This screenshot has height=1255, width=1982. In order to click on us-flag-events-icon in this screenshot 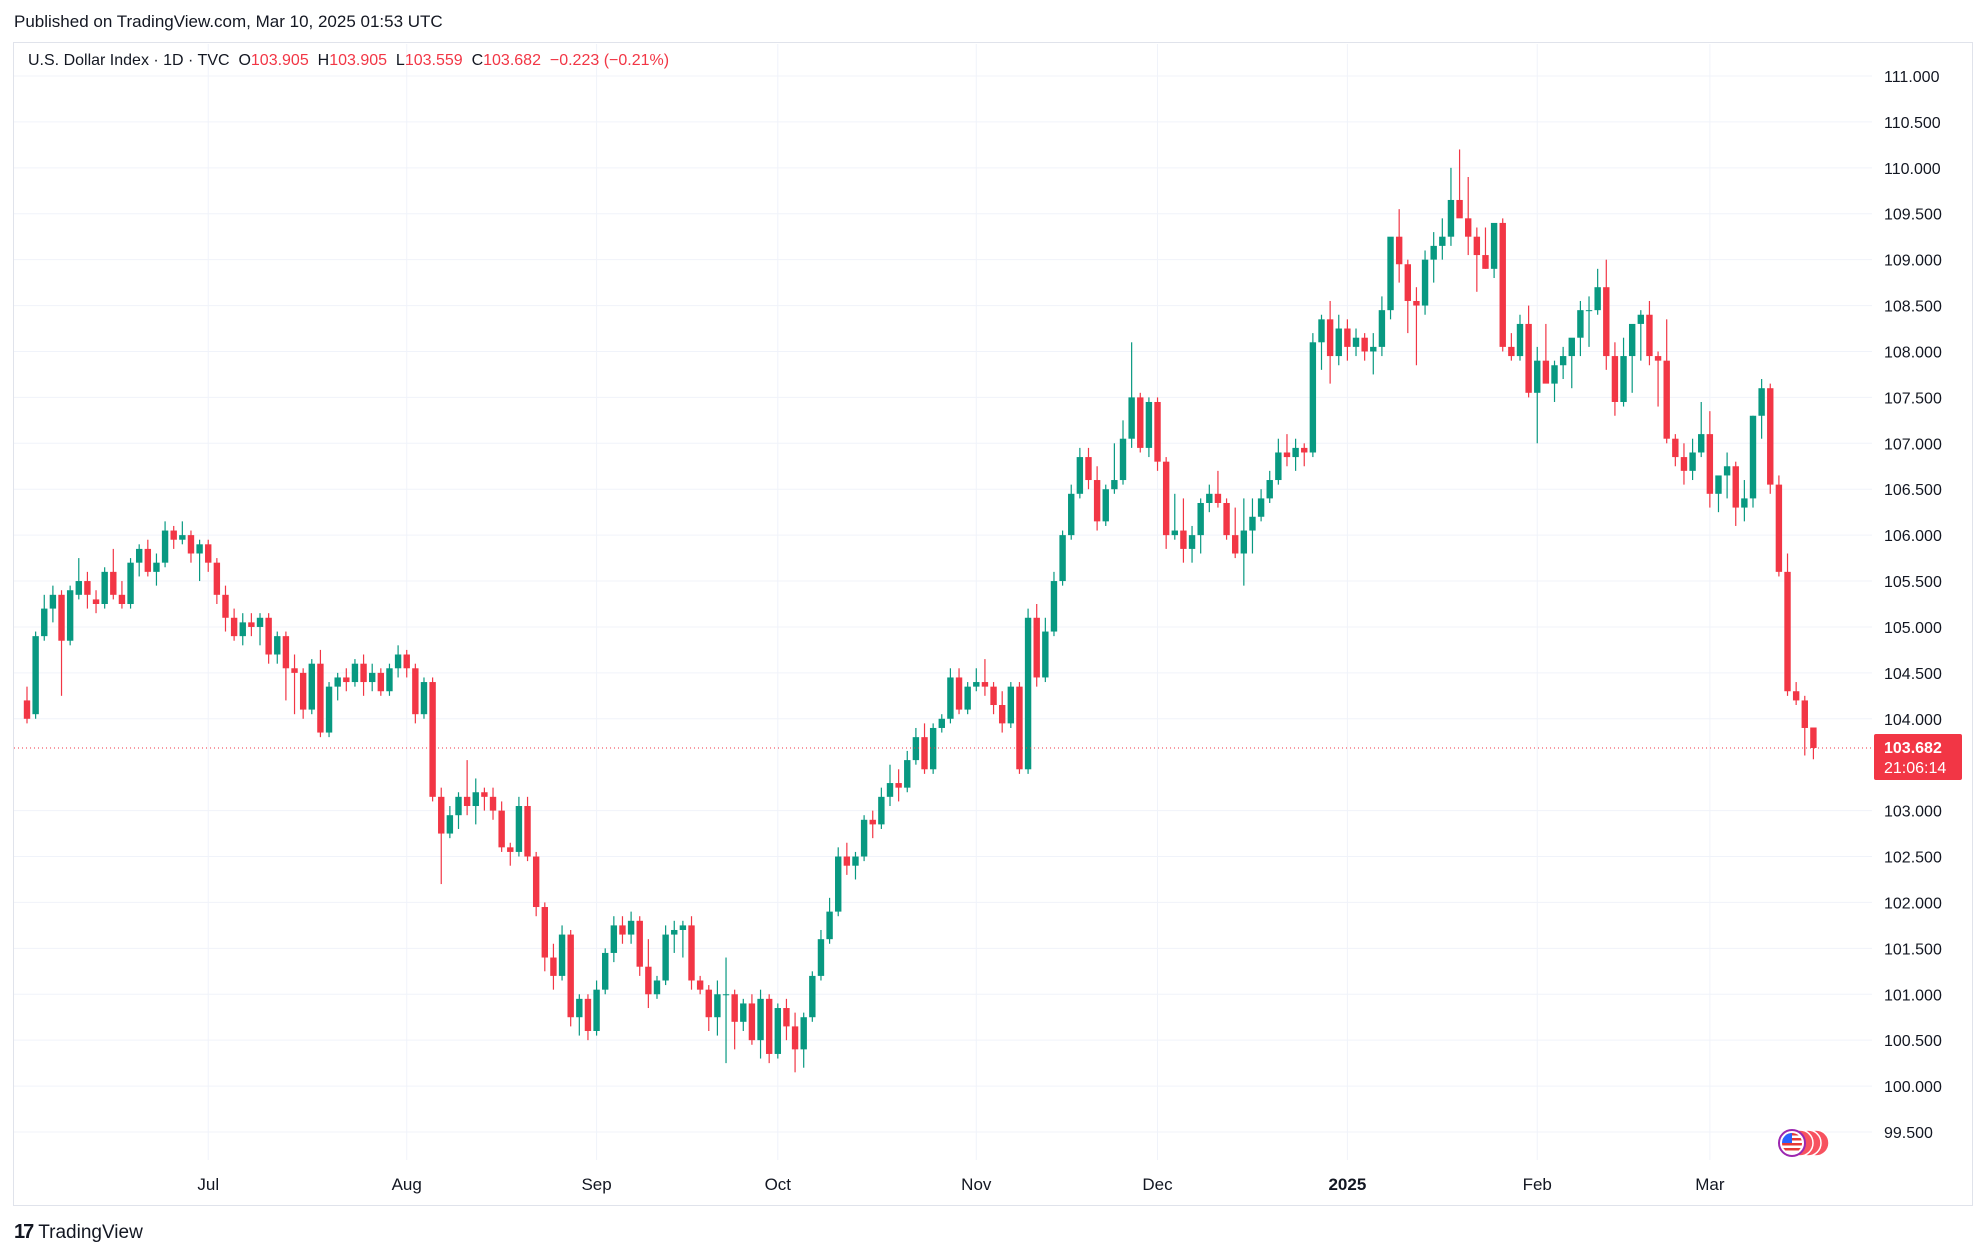, I will do `click(1798, 1143)`.